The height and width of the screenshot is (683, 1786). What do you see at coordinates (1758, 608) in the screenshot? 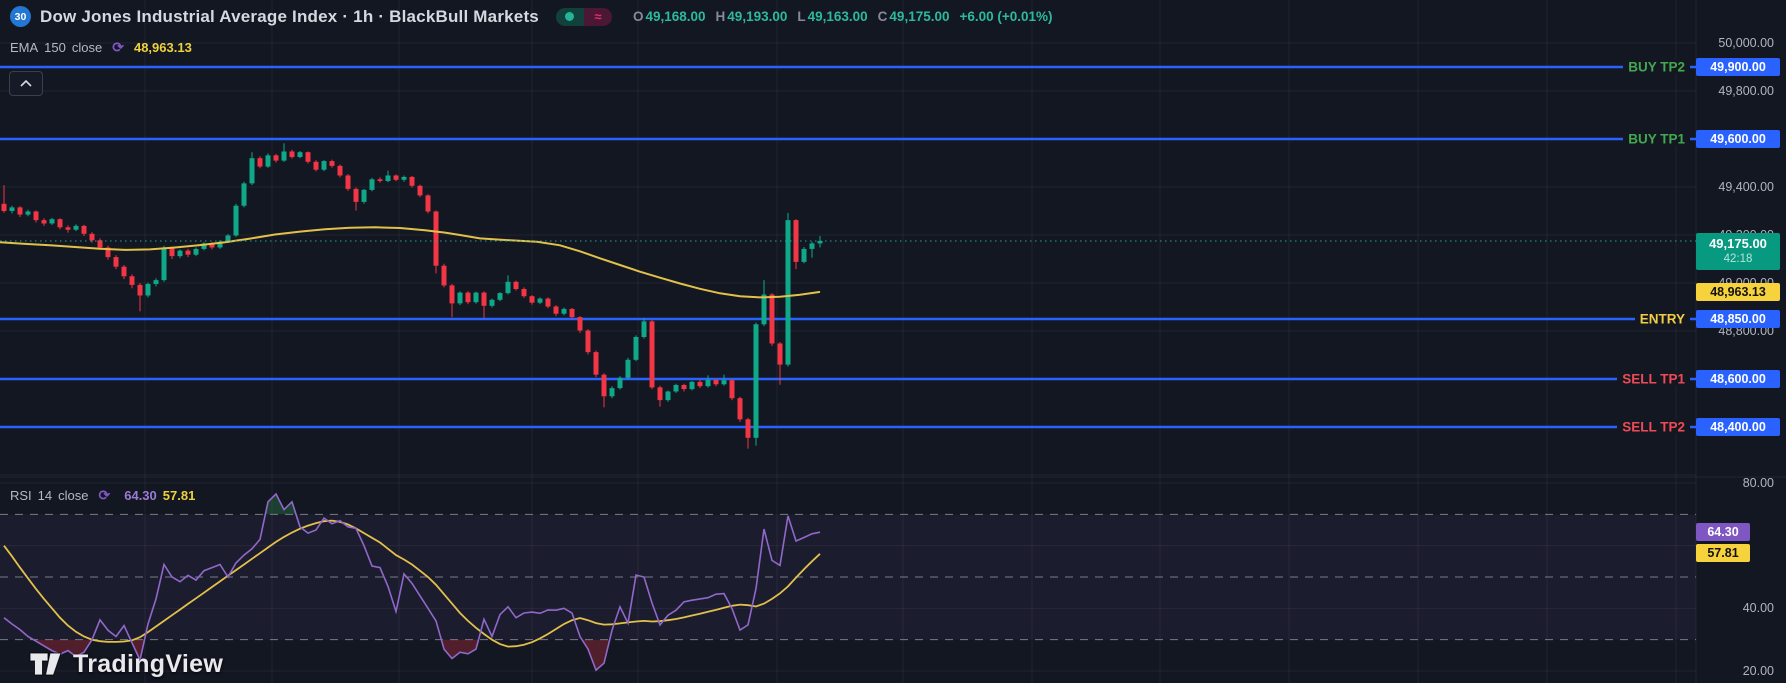
I see `rsi-axis-label: 40.00` at bounding box center [1758, 608].